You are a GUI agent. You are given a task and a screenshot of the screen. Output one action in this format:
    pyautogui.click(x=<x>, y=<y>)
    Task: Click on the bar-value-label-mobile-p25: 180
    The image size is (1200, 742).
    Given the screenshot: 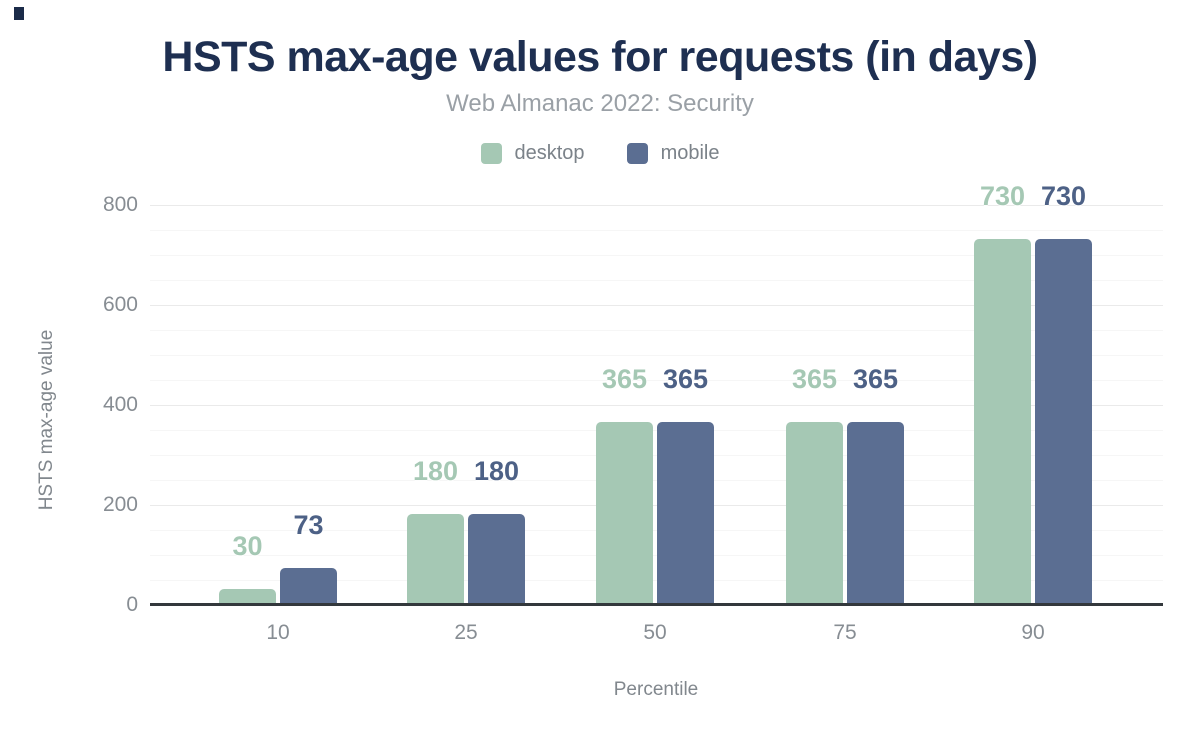 What is the action you would take?
    pyautogui.click(x=496, y=471)
    